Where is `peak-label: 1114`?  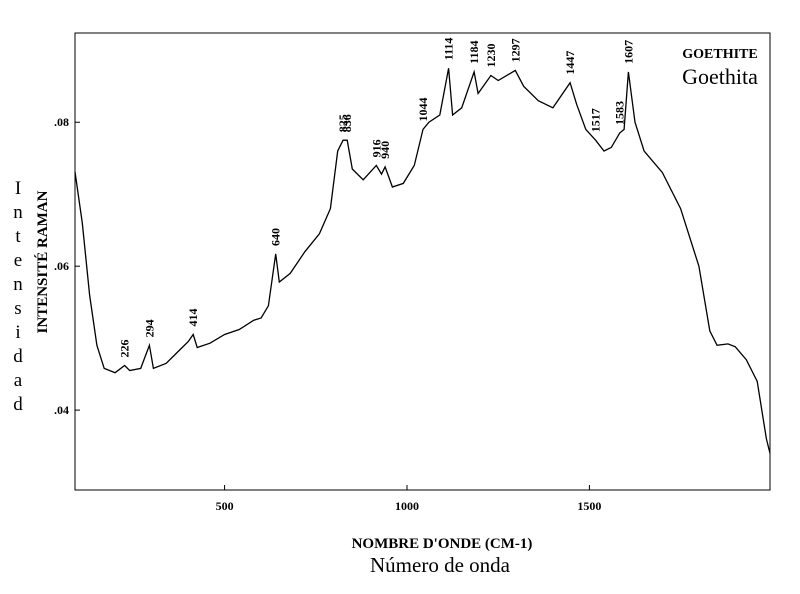
peak-label: 1114 is located at coordinates (449, 49).